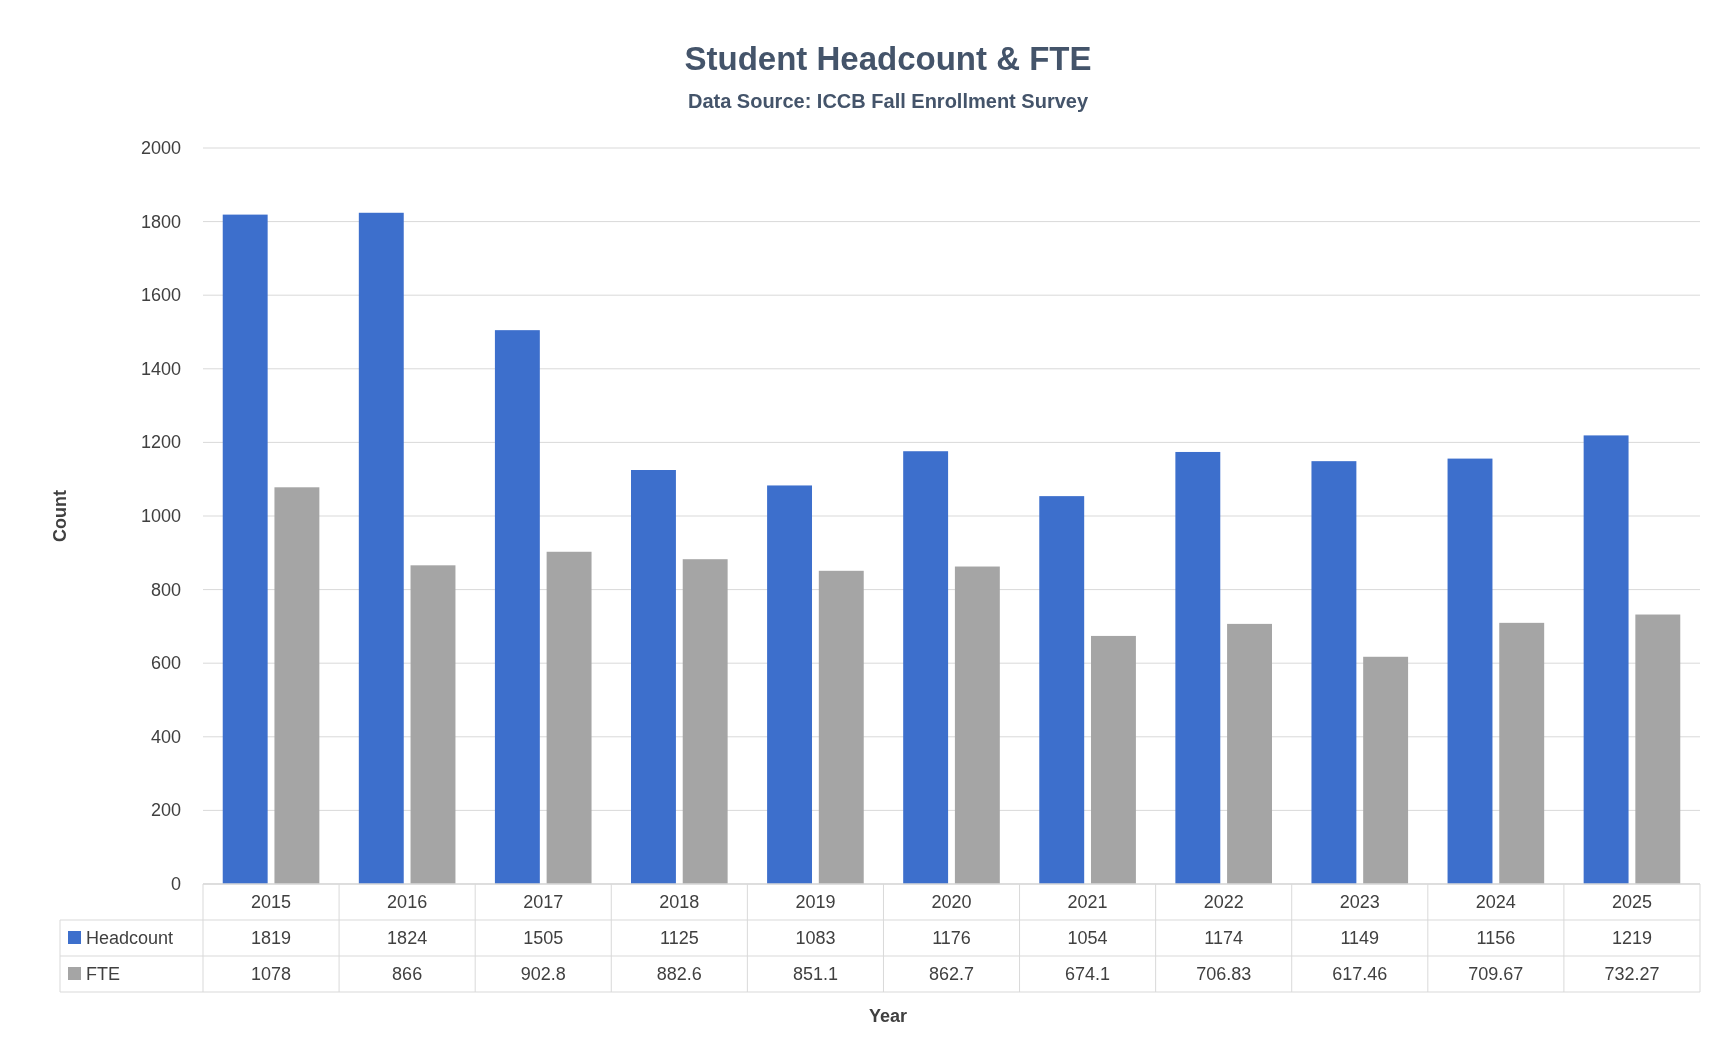 The image size is (1717, 1041). I want to click on data-label: 617.46, so click(1360, 974).